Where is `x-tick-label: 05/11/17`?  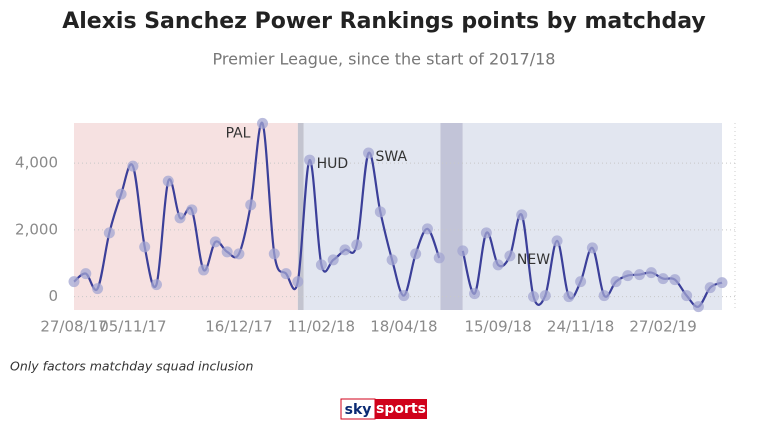
x-tick-label: 05/11/17 is located at coordinates (132, 327).